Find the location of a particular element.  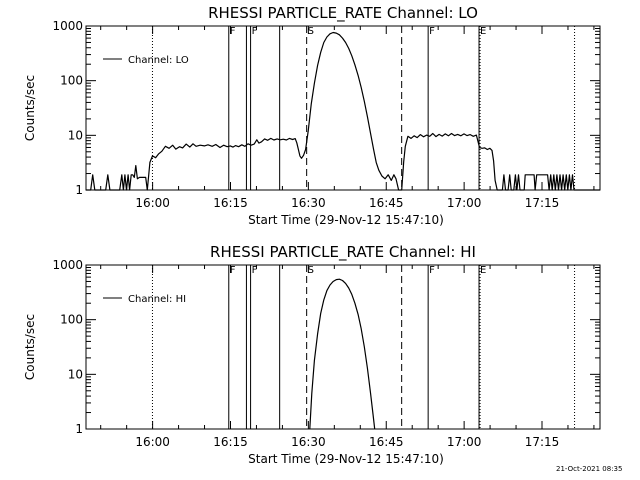

chart-2-event-label: S is located at coordinates (311, 270).